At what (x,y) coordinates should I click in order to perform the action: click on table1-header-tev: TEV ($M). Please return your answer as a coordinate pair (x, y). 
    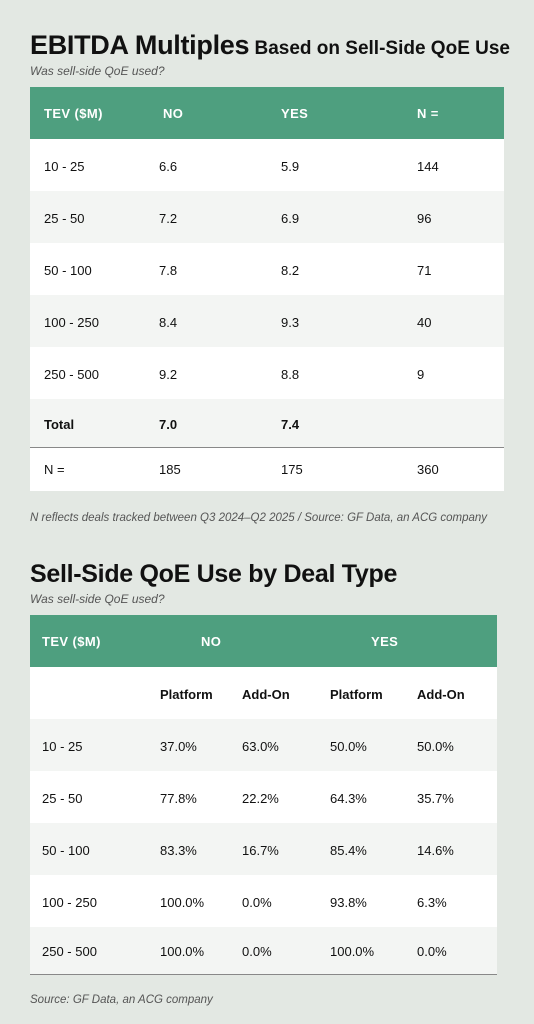
    Looking at the image, I should click on (73, 113).